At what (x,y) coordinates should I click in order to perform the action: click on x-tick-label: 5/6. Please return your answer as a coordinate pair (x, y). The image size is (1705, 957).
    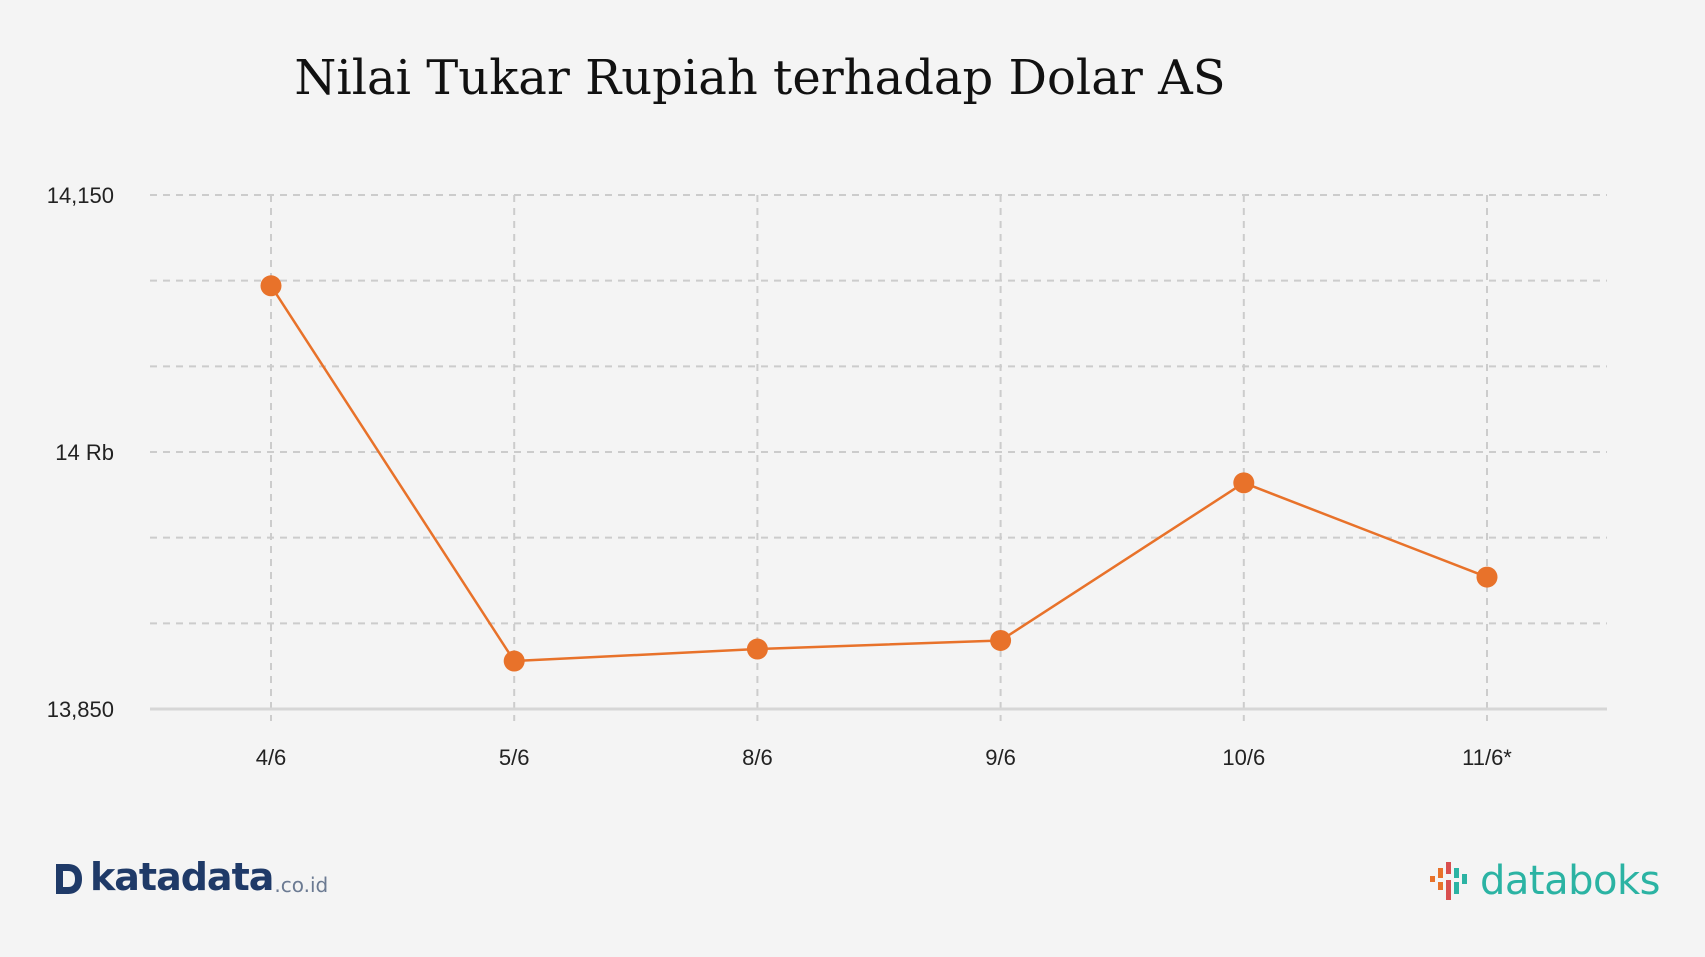
    Looking at the image, I should click on (514, 757).